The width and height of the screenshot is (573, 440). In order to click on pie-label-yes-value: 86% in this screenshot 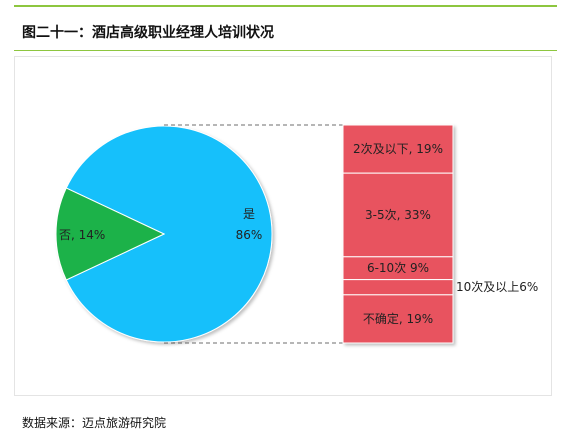, I will do `click(249, 235)`.